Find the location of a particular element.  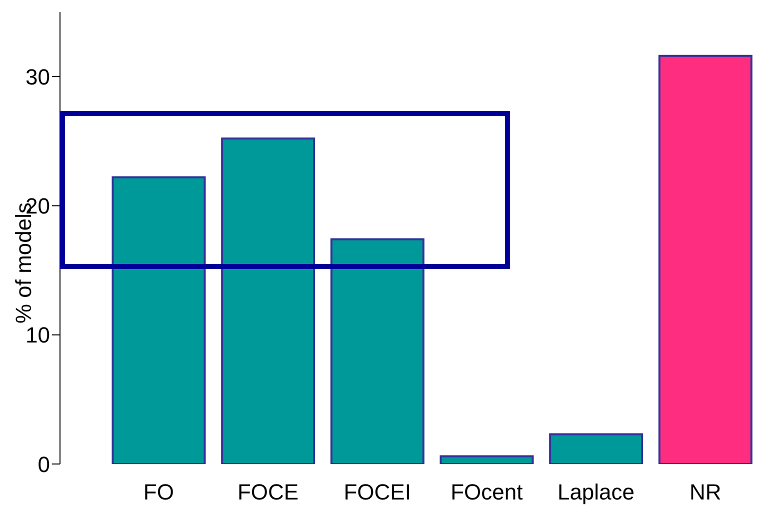

y-tick-label: 0 is located at coordinates (44, 464).